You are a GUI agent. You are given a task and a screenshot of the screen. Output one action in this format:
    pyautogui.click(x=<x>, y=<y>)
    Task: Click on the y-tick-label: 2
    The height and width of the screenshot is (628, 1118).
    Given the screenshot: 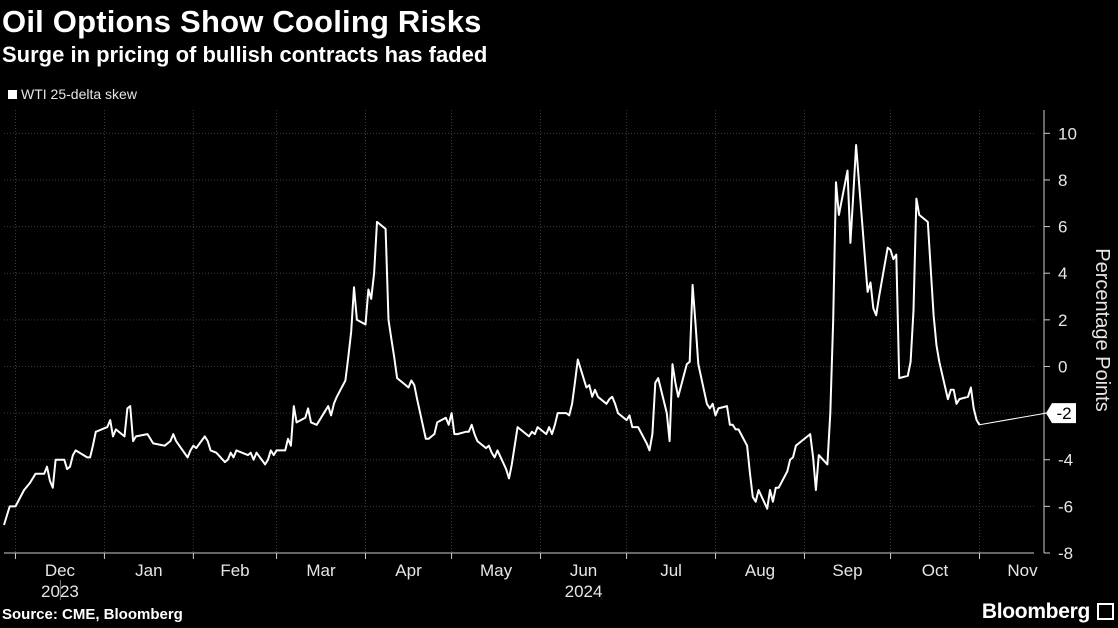 What is the action you would take?
    pyautogui.click(x=1062, y=320)
    